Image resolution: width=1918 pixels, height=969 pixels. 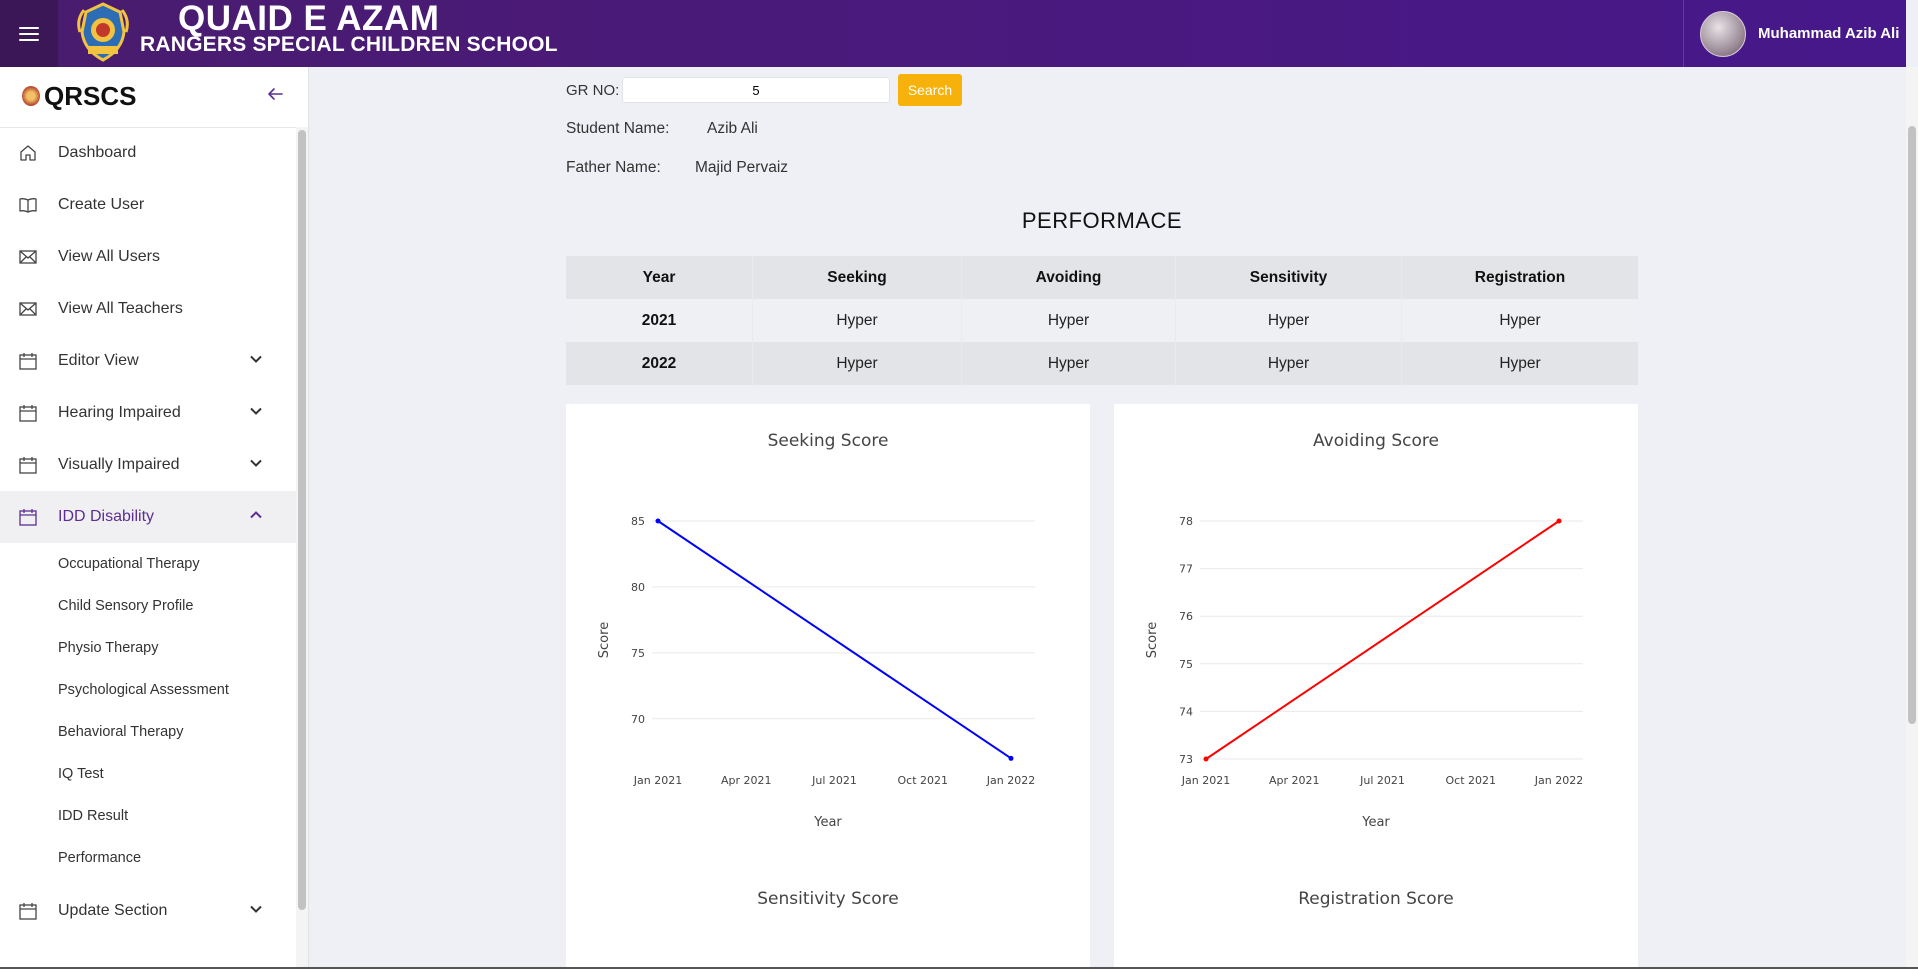 I want to click on sidebar-brand: QRSCS, so click(x=79, y=96).